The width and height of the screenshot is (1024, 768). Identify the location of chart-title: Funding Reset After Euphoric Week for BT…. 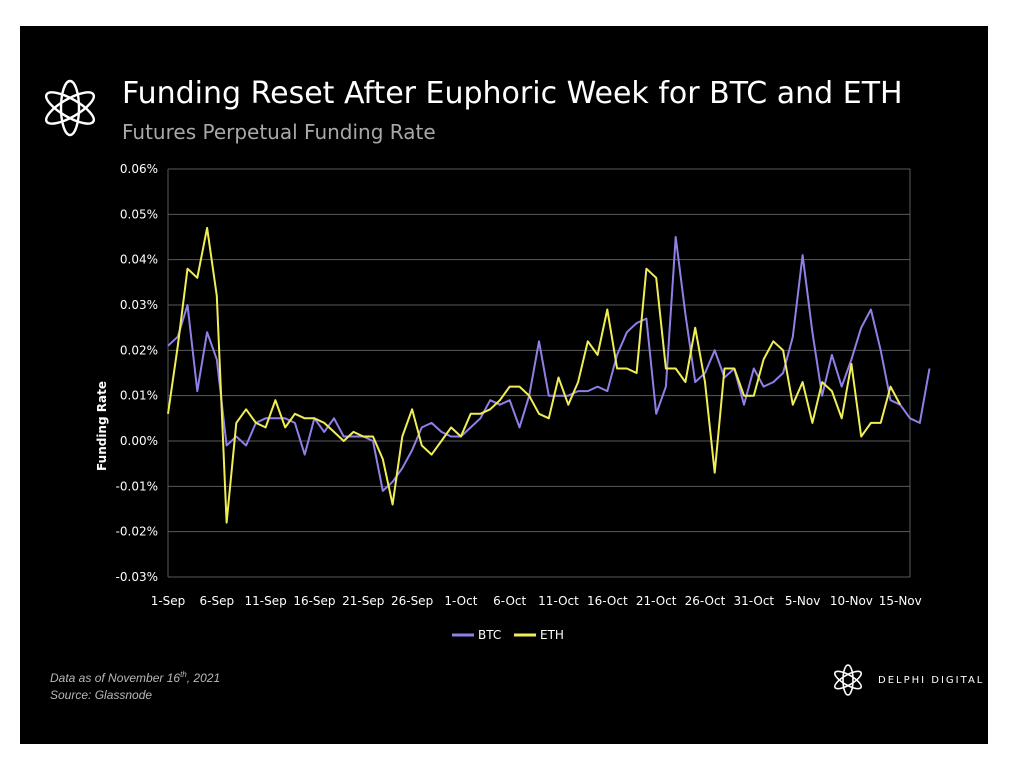
(512, 93).